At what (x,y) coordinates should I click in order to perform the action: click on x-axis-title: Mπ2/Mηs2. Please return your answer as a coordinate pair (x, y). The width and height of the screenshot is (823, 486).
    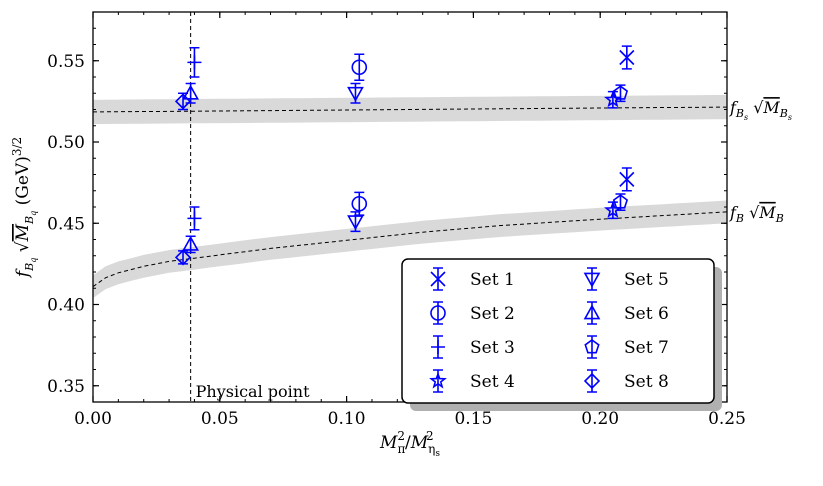
    Looking at the image, I should click on (409, 444).